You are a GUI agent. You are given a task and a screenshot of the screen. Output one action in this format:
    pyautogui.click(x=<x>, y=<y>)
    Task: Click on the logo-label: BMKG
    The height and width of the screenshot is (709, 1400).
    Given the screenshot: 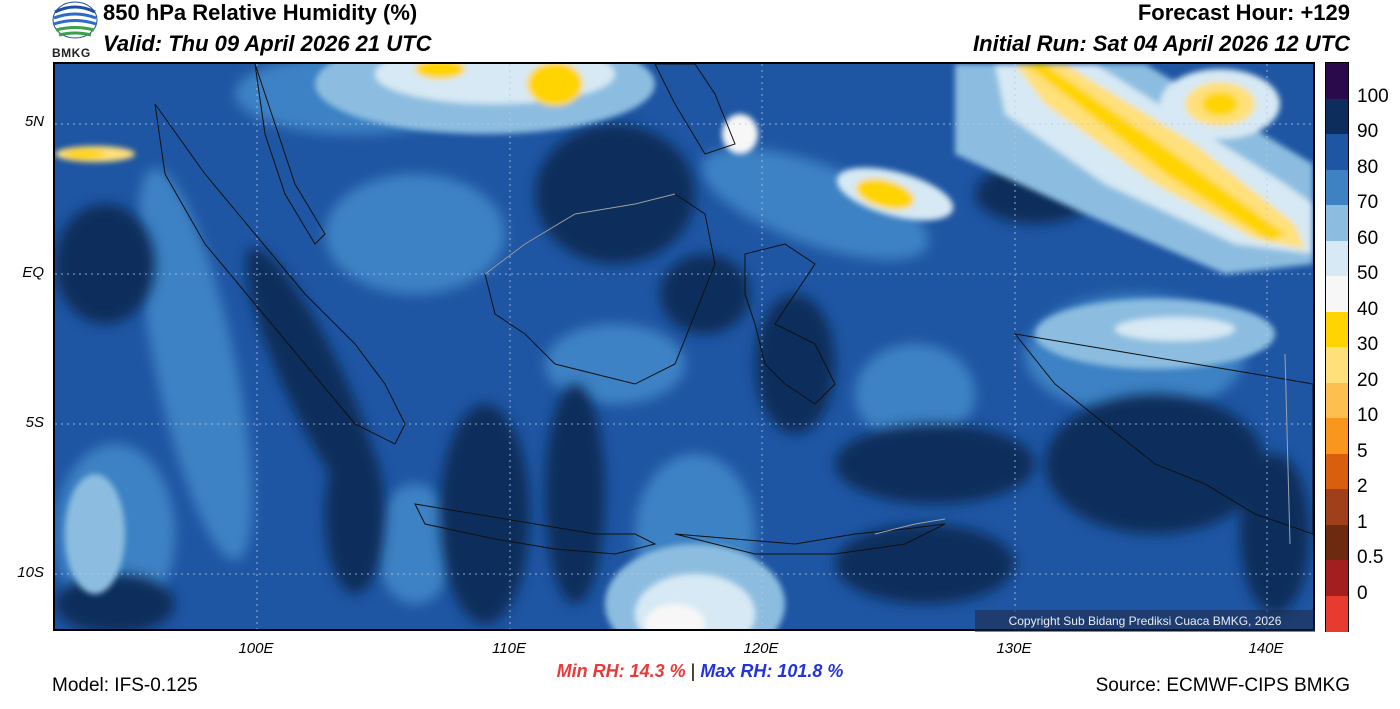 What is the action you would take?
    pyautogui.click(x=71, y=53)
    